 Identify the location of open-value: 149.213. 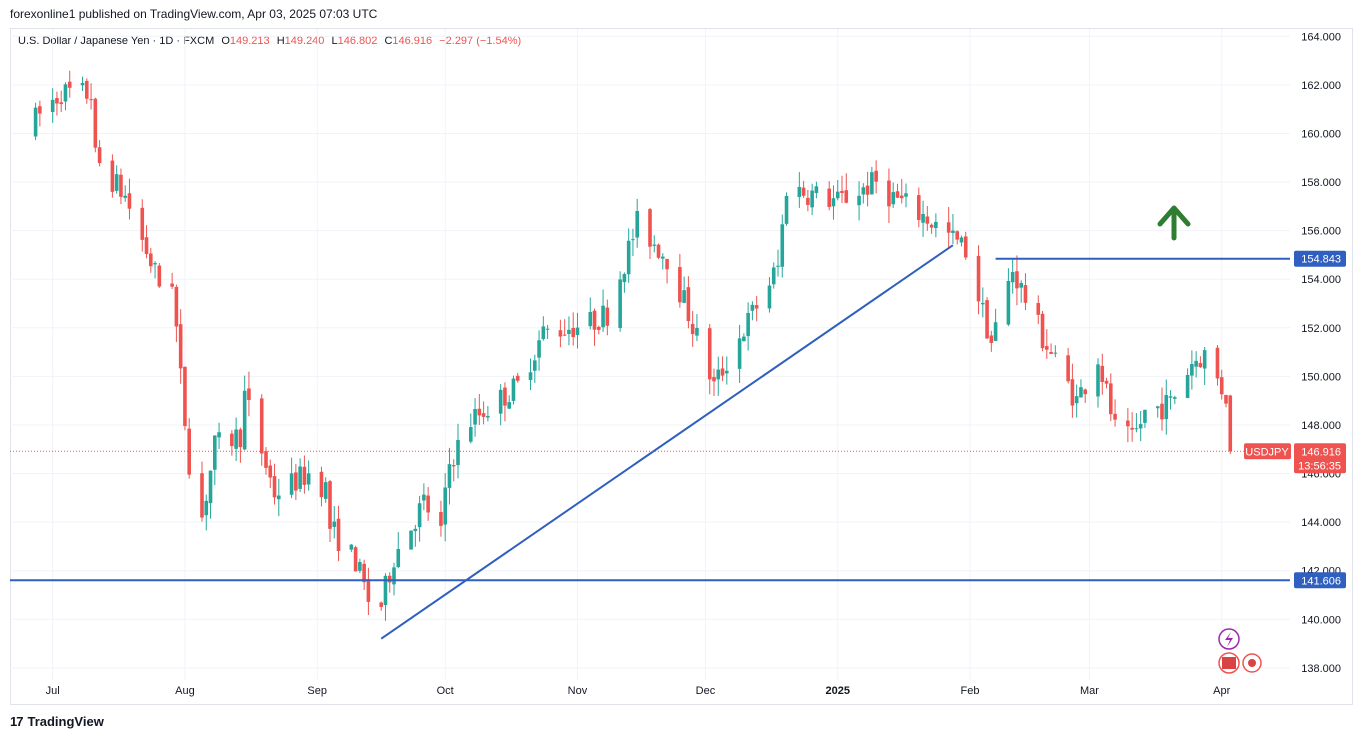
(249, 41).